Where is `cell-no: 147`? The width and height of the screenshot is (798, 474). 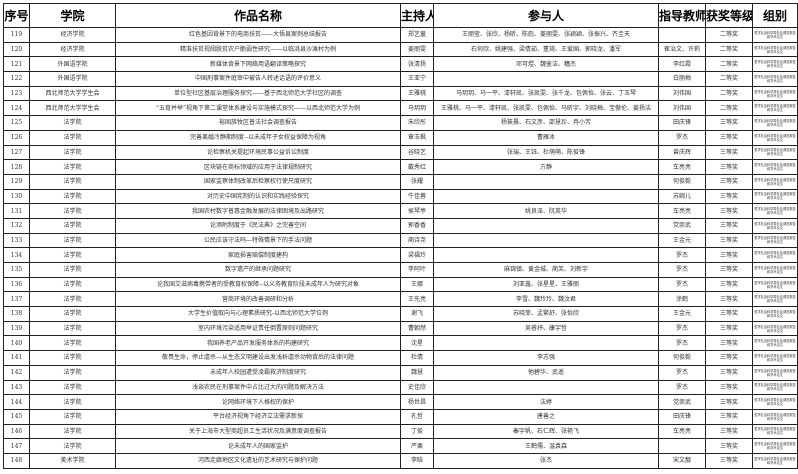 cell-no: 147 is located at coordinates (16, 446).